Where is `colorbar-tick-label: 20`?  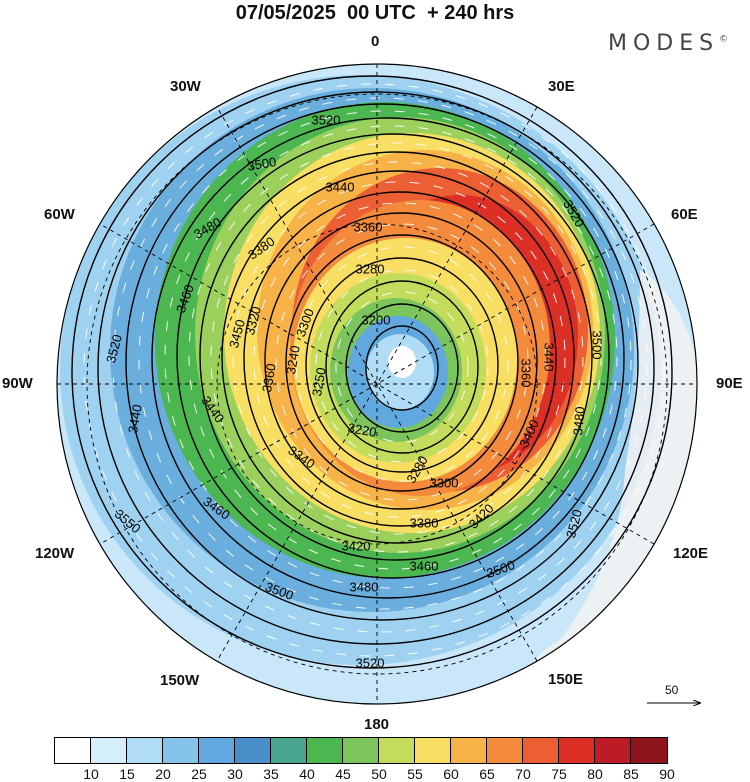 colorbar-tick-label: 20 is located at coordinates (163, 774).